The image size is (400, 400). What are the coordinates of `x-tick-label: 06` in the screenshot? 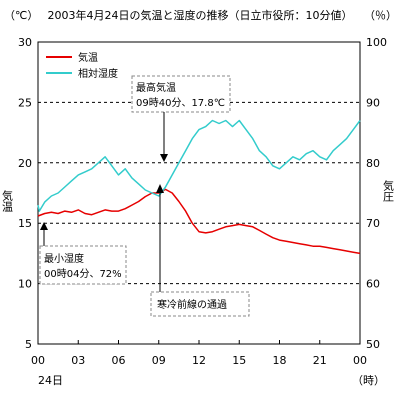 It's located at (119, 360).